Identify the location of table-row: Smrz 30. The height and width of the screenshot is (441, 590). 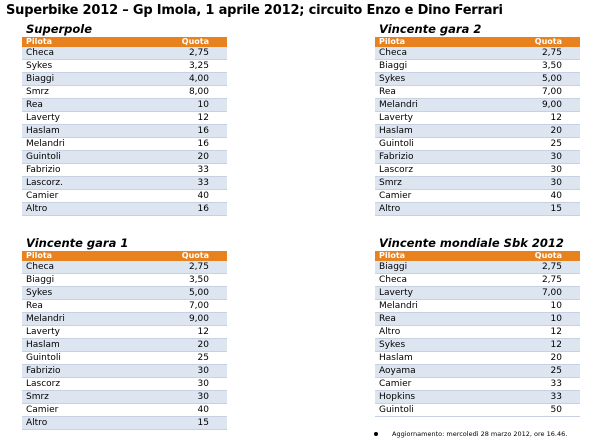
(124, 397).